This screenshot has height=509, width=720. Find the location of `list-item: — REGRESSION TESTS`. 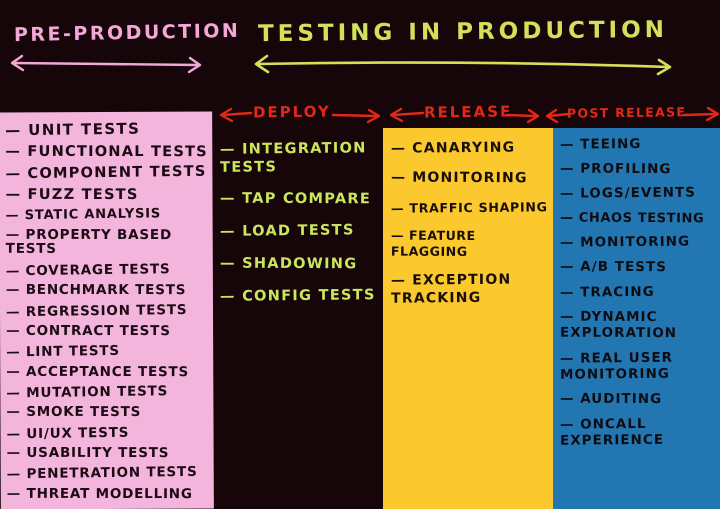

list-item: — REGRESSION TESTS is located at coordinates (96, 310).